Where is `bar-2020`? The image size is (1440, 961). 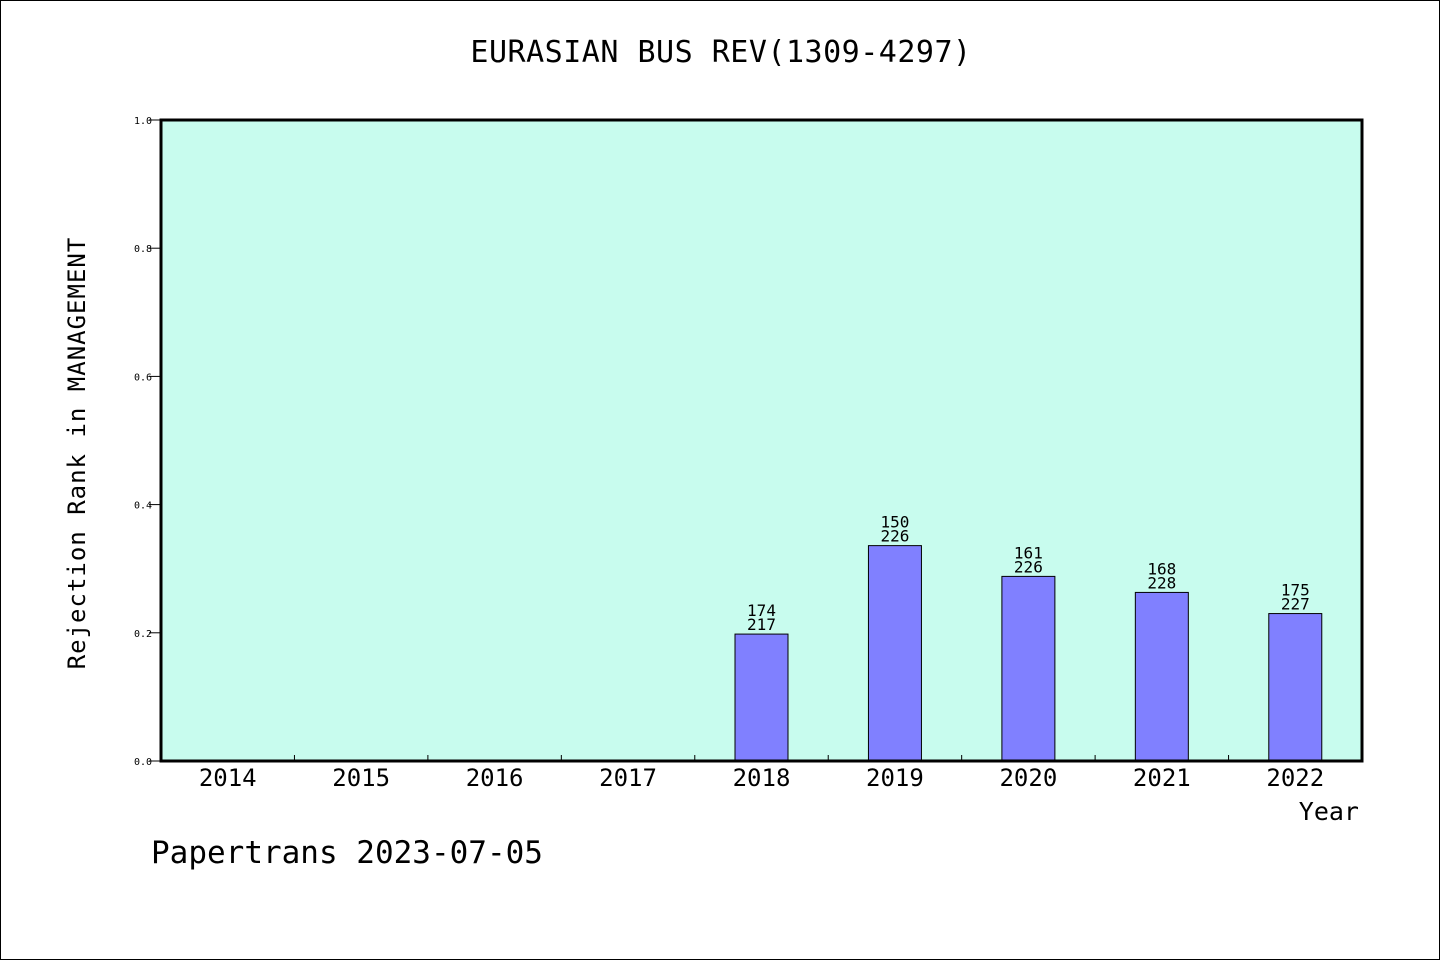 bar-2020 is located at coordinates (1028, 668).